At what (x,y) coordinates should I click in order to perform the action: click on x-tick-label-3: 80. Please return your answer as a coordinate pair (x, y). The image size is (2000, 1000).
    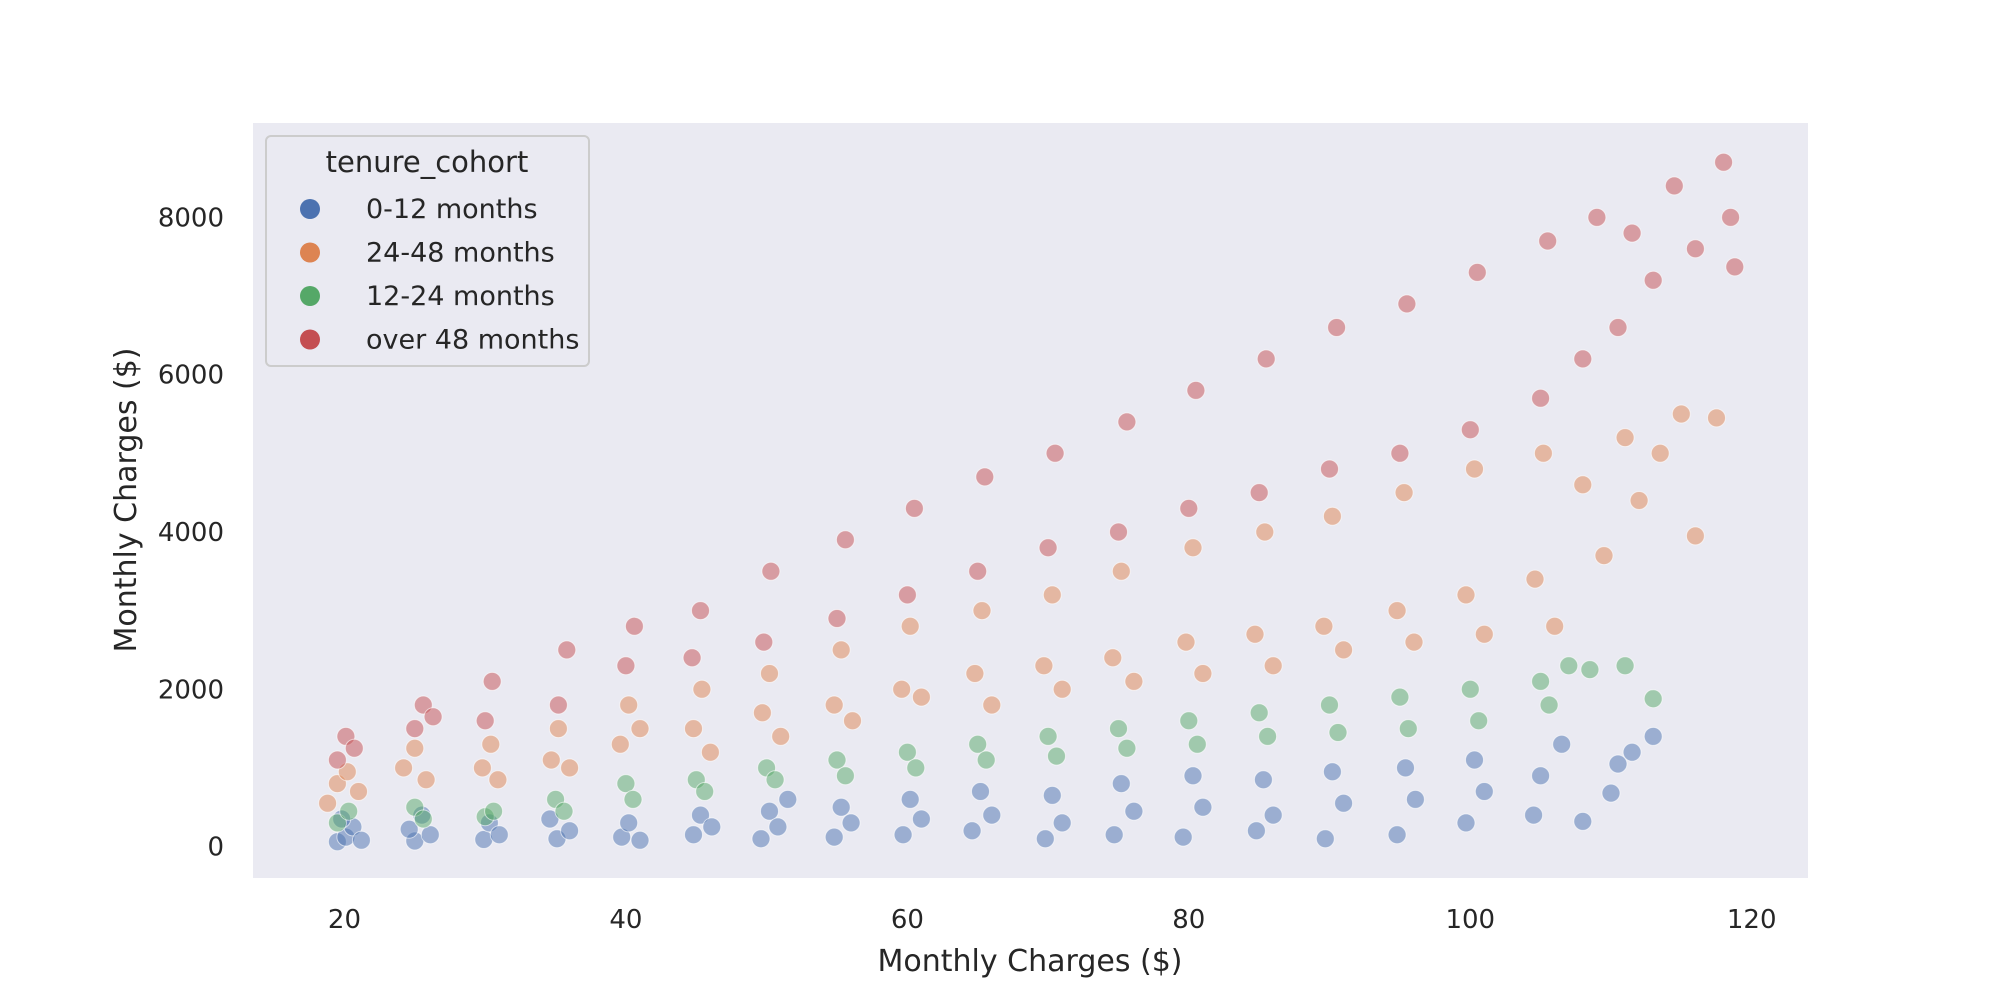
    Looking at the image, I should click on (1188, 920).